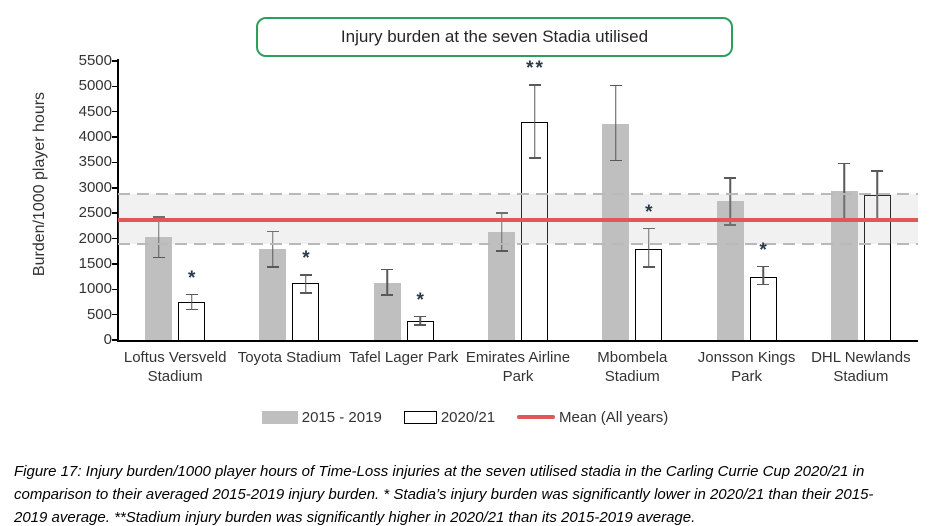 Image resolution: width=930 pixels, height=526 pixels. I want to click on y-tick-label: 2500, so click(95, 213).